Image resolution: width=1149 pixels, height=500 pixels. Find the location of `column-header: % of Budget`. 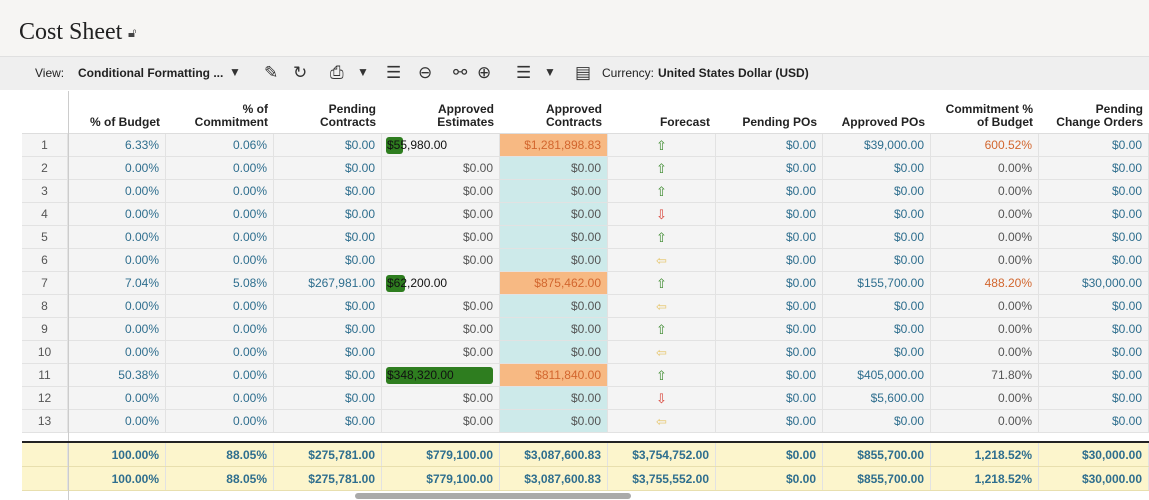

column-header: % of Budget is located at coordinates (117, 122).